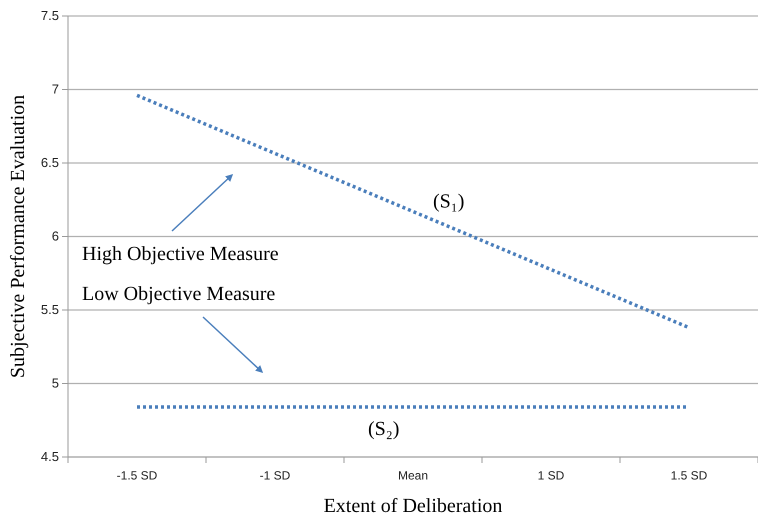  What do you see at coordinates (49, 162) in the screenshot?
I see `y-tick-label: 6.5` at bounding box center [49, 162].